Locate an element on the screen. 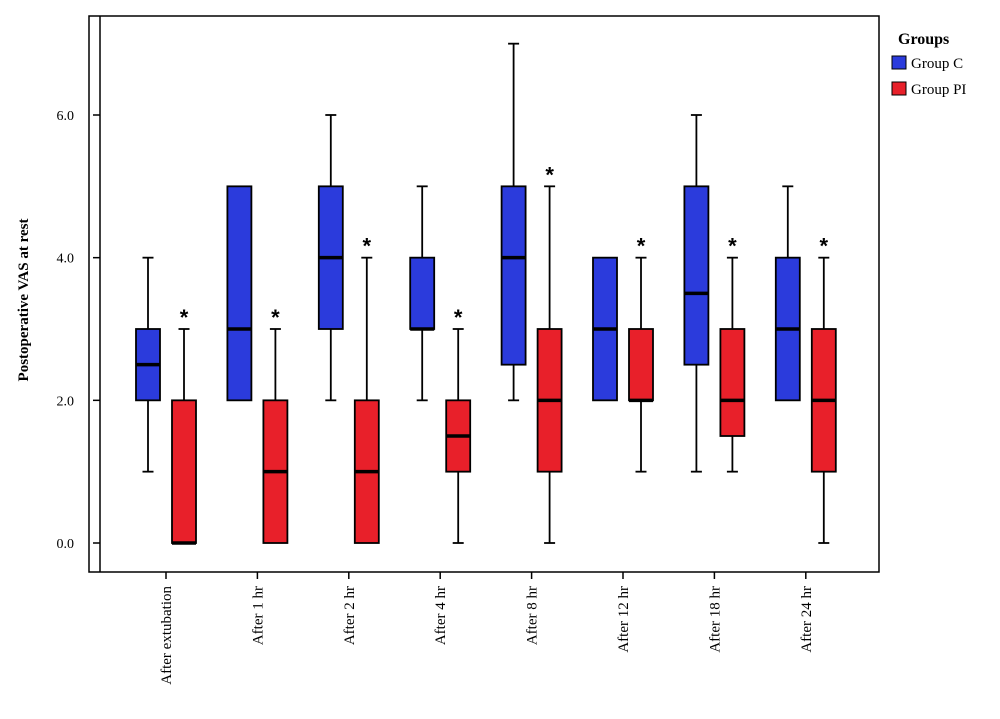 This screenshot has height=719, width=1000. legend: Groups Group C Group PI is located at coordinates (928, 64).